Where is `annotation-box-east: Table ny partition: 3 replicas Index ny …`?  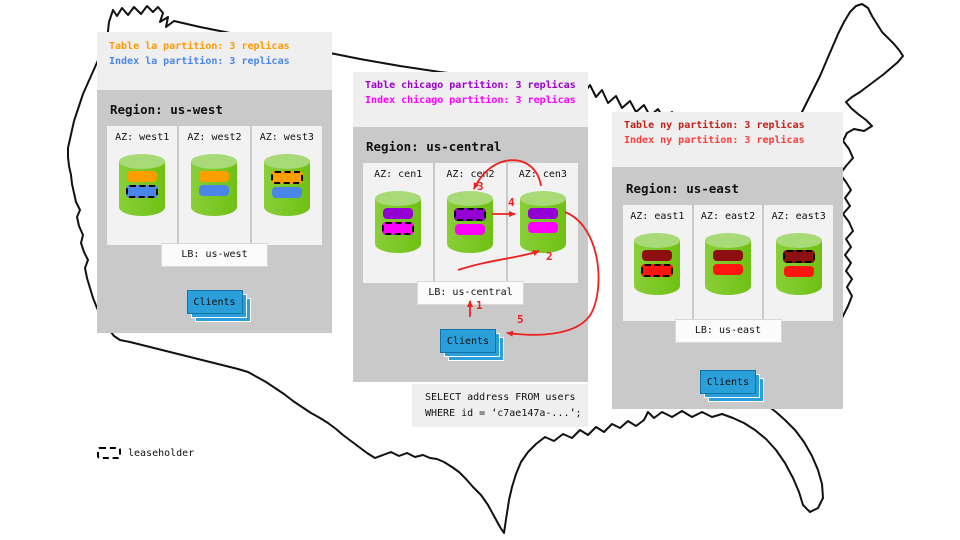 annotation-box-east: Table ny partition: 3 replicas Index ny … is located at coordinates (727, 139).